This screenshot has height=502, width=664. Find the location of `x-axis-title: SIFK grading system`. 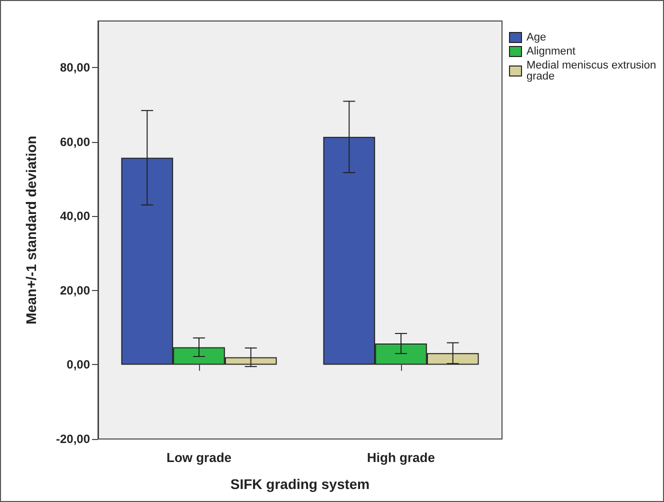

x-axis-title: SIFK grading system is located at coordinates (300, 484).